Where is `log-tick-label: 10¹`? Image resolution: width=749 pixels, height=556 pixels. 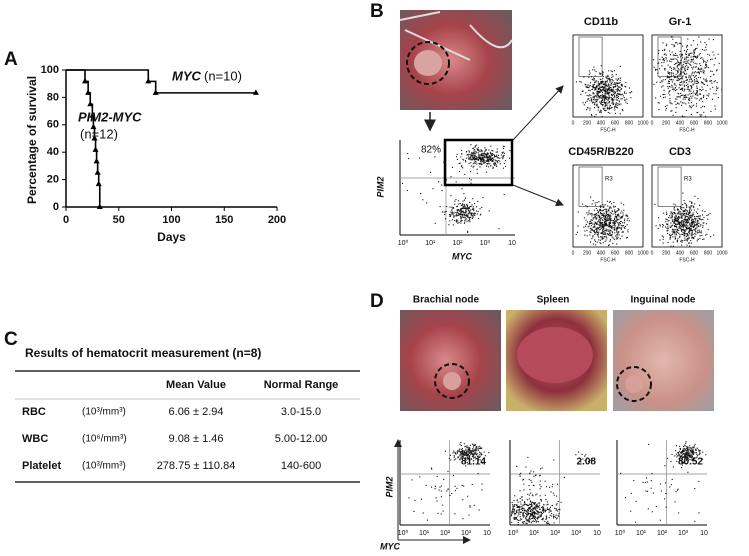 log-tick-label: 10¹ is located at coordinates (534, 533).